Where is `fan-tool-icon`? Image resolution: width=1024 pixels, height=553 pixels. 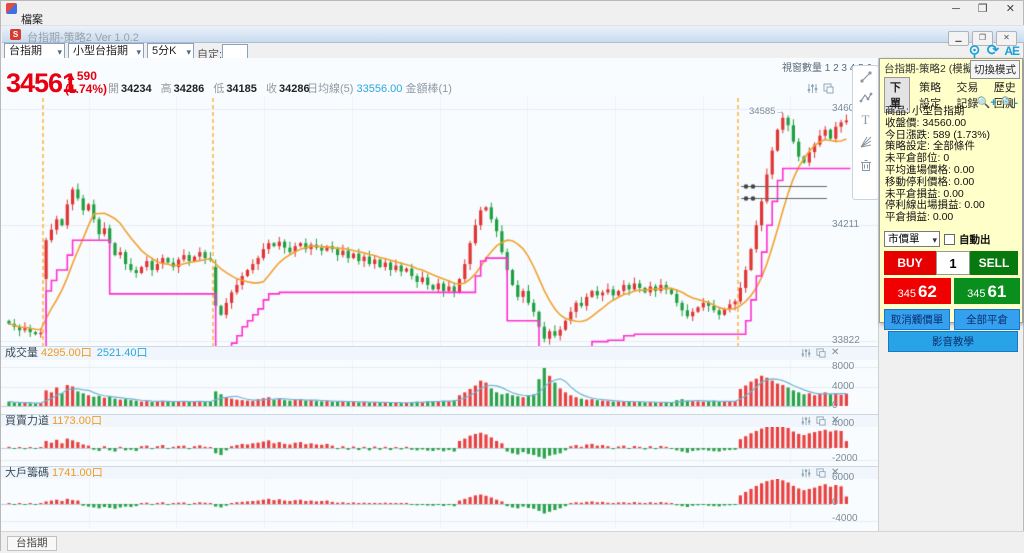 fan-tool-icon is located at coordinates (866, 142).